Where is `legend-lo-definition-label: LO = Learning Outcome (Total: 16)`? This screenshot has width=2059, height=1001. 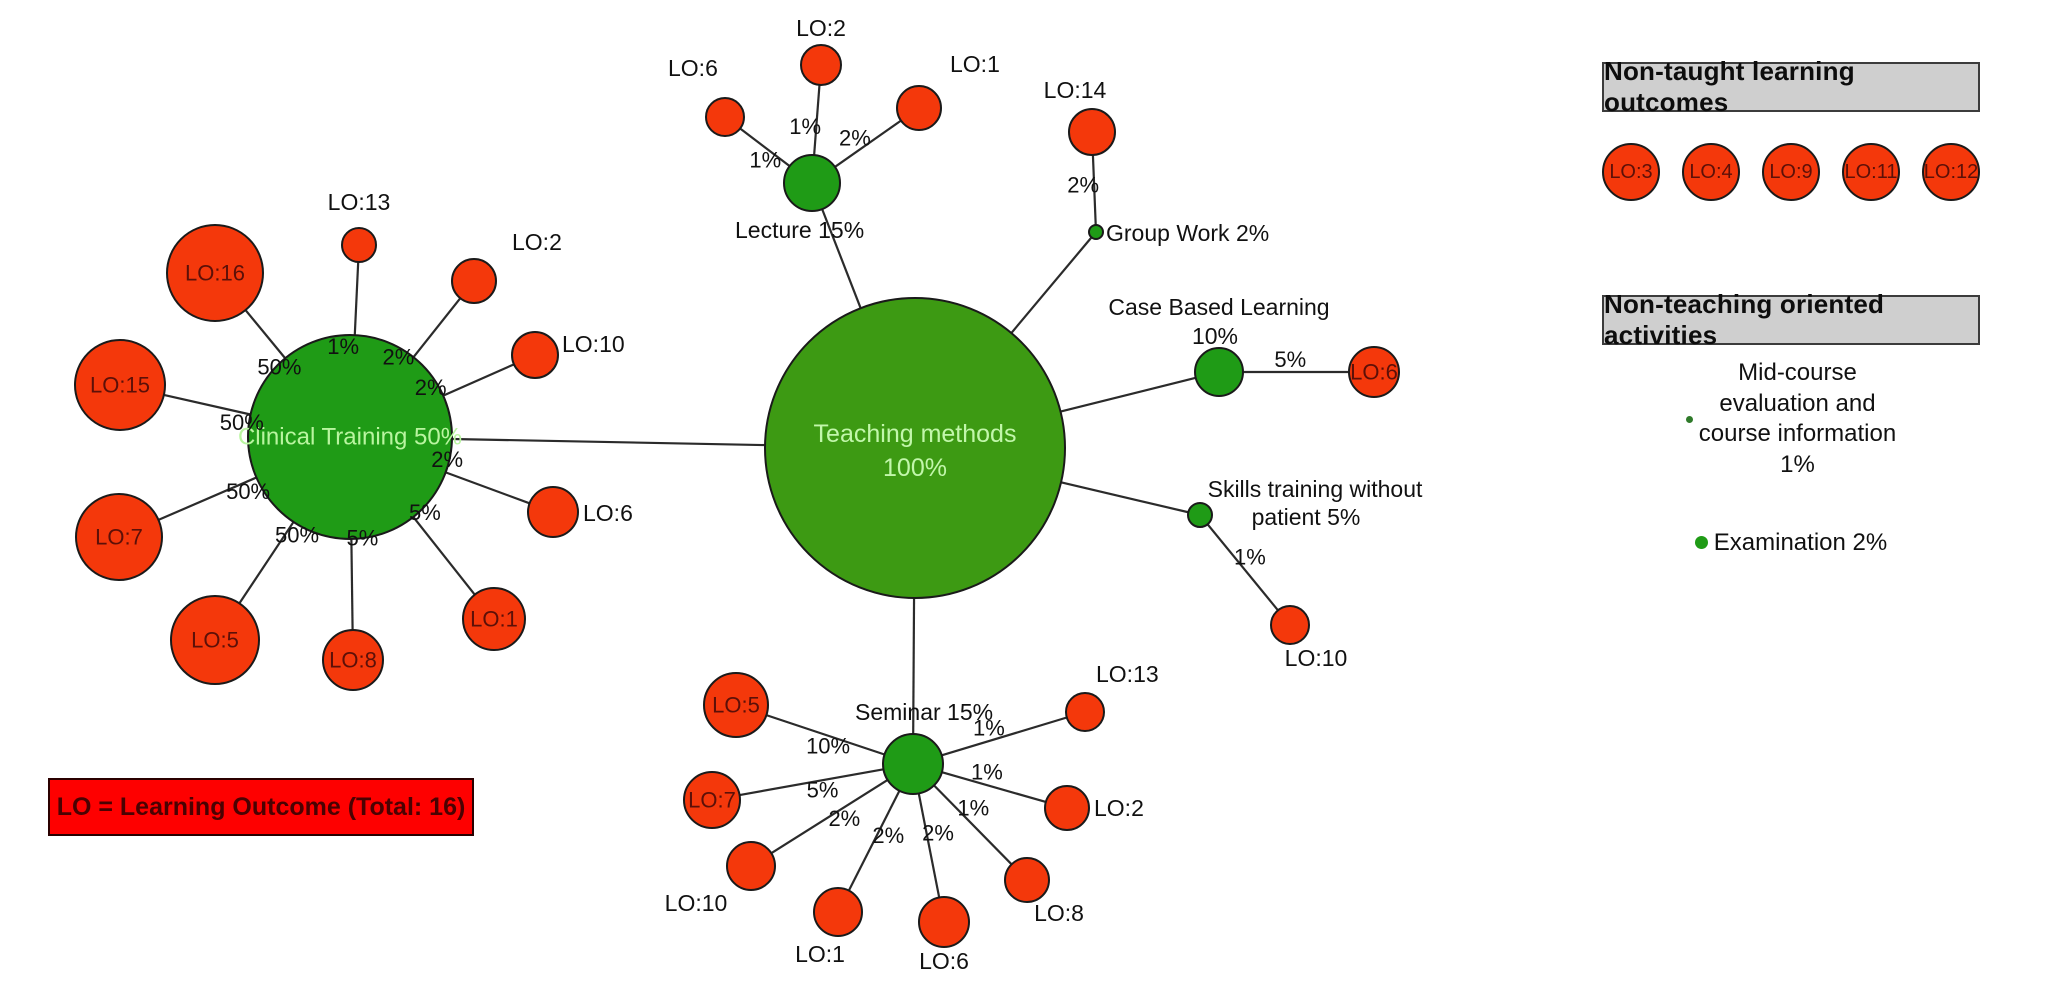
legend-lo-definition-label: LO = Learning Outcome (Total: 16) is located at coordinates (261, 806).